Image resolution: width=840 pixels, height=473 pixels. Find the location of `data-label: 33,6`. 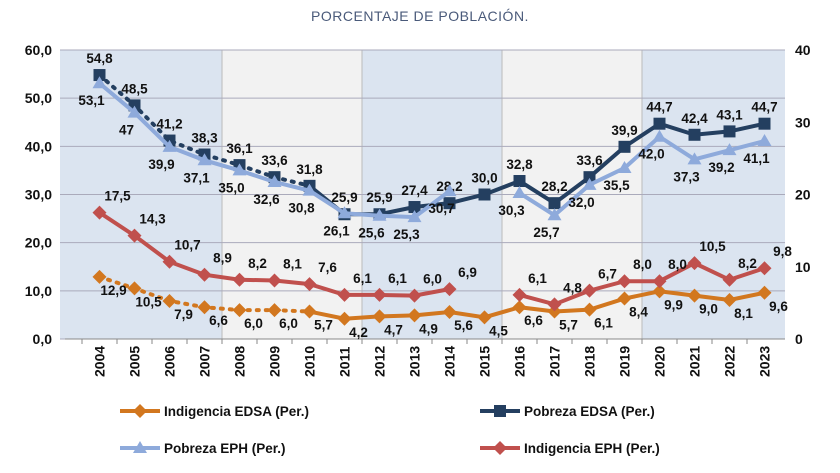

data-label: 33,6 is located at coordinates (589, 160).